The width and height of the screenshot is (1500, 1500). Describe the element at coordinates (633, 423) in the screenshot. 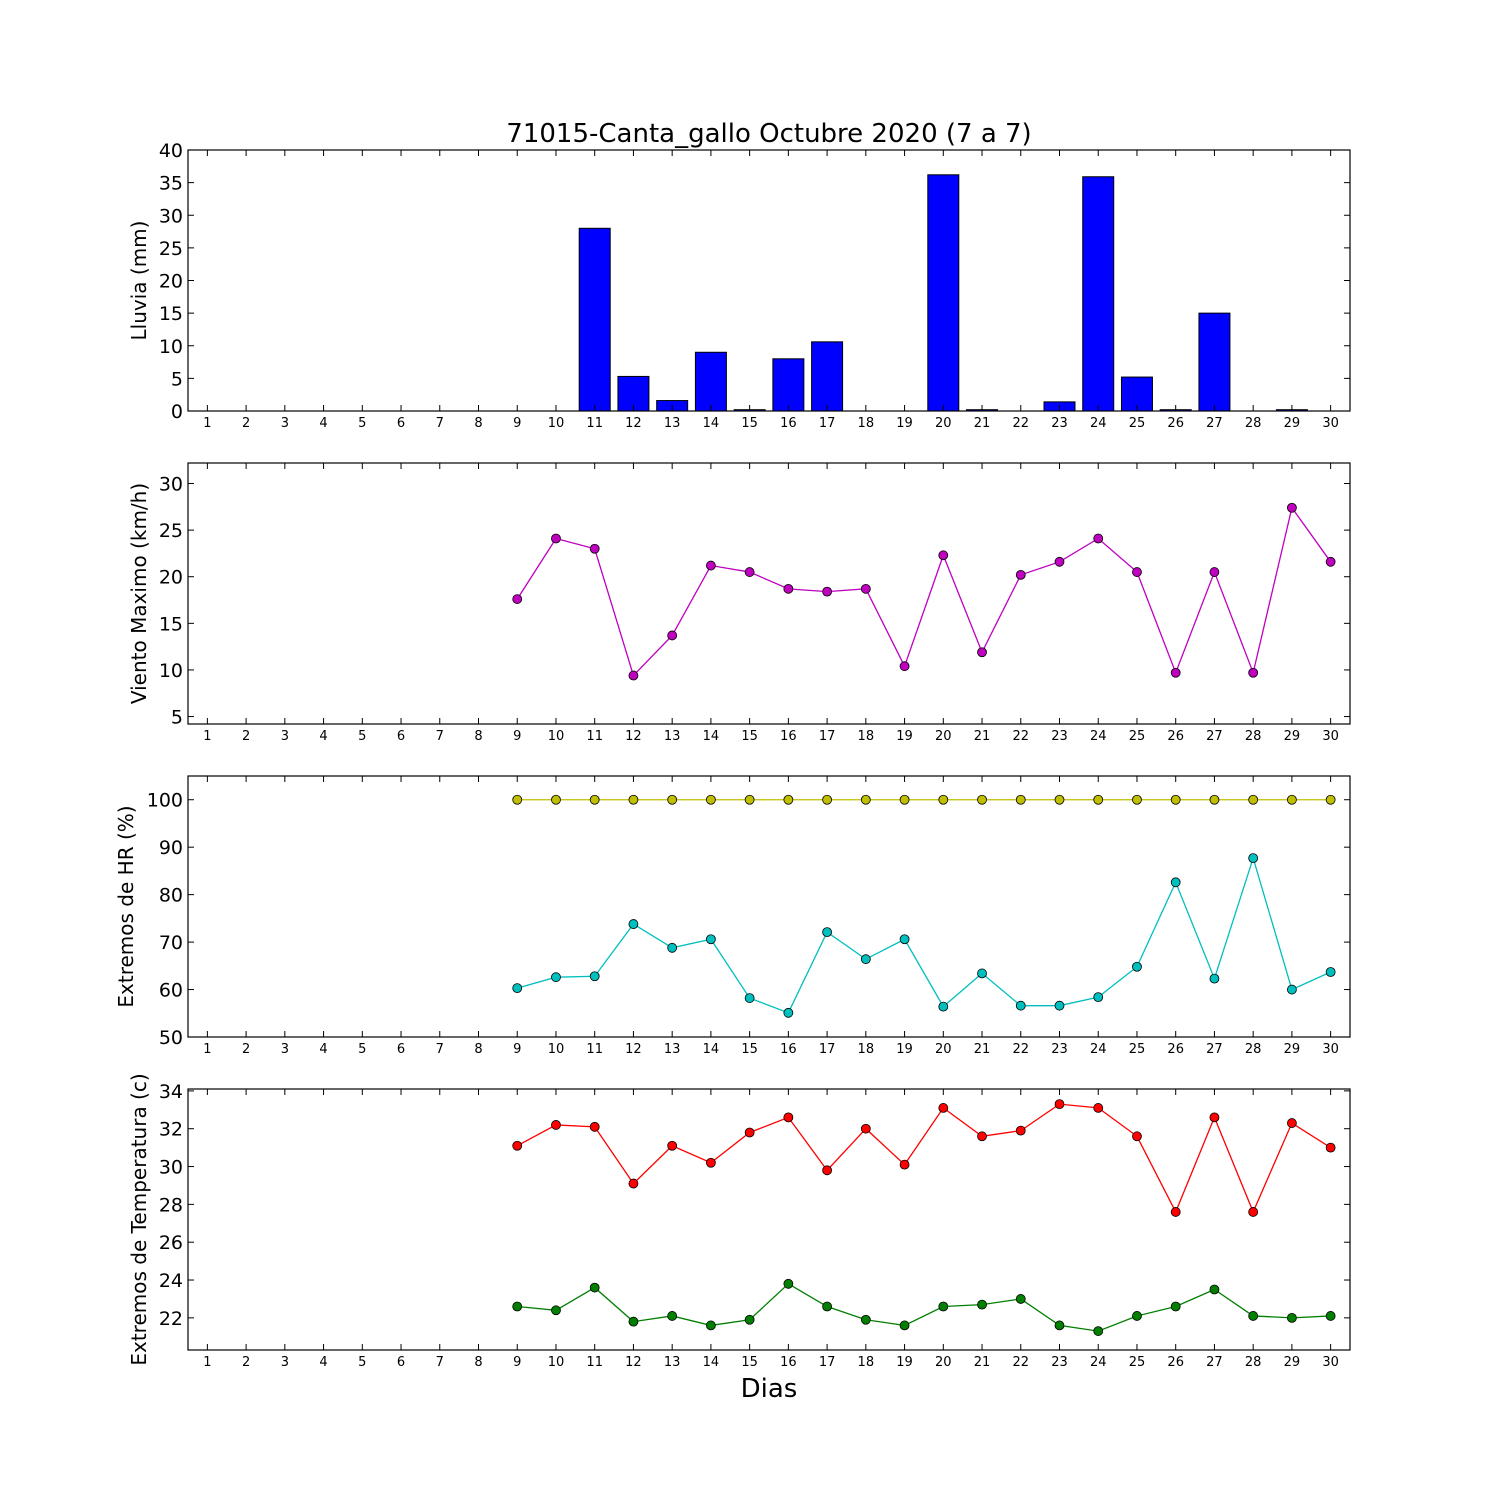

I see `x-tick-label: 12` at that location.